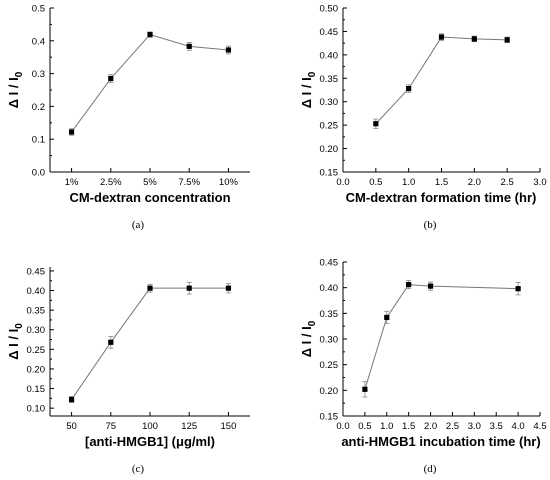  Describe the element at coordinates (138, 469) in the screenshot. I see `panel-label: (c)` at that location.